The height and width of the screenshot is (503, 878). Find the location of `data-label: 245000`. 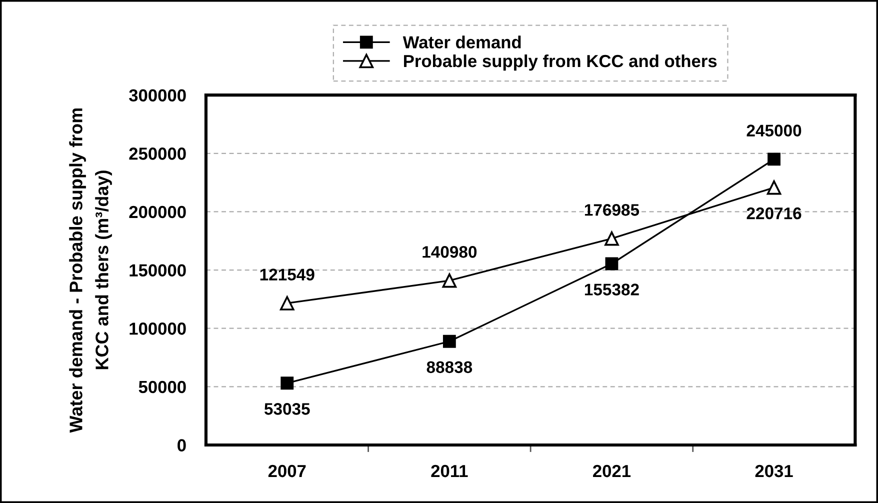

data-label: 245000 is located at coordinates (774, 130).